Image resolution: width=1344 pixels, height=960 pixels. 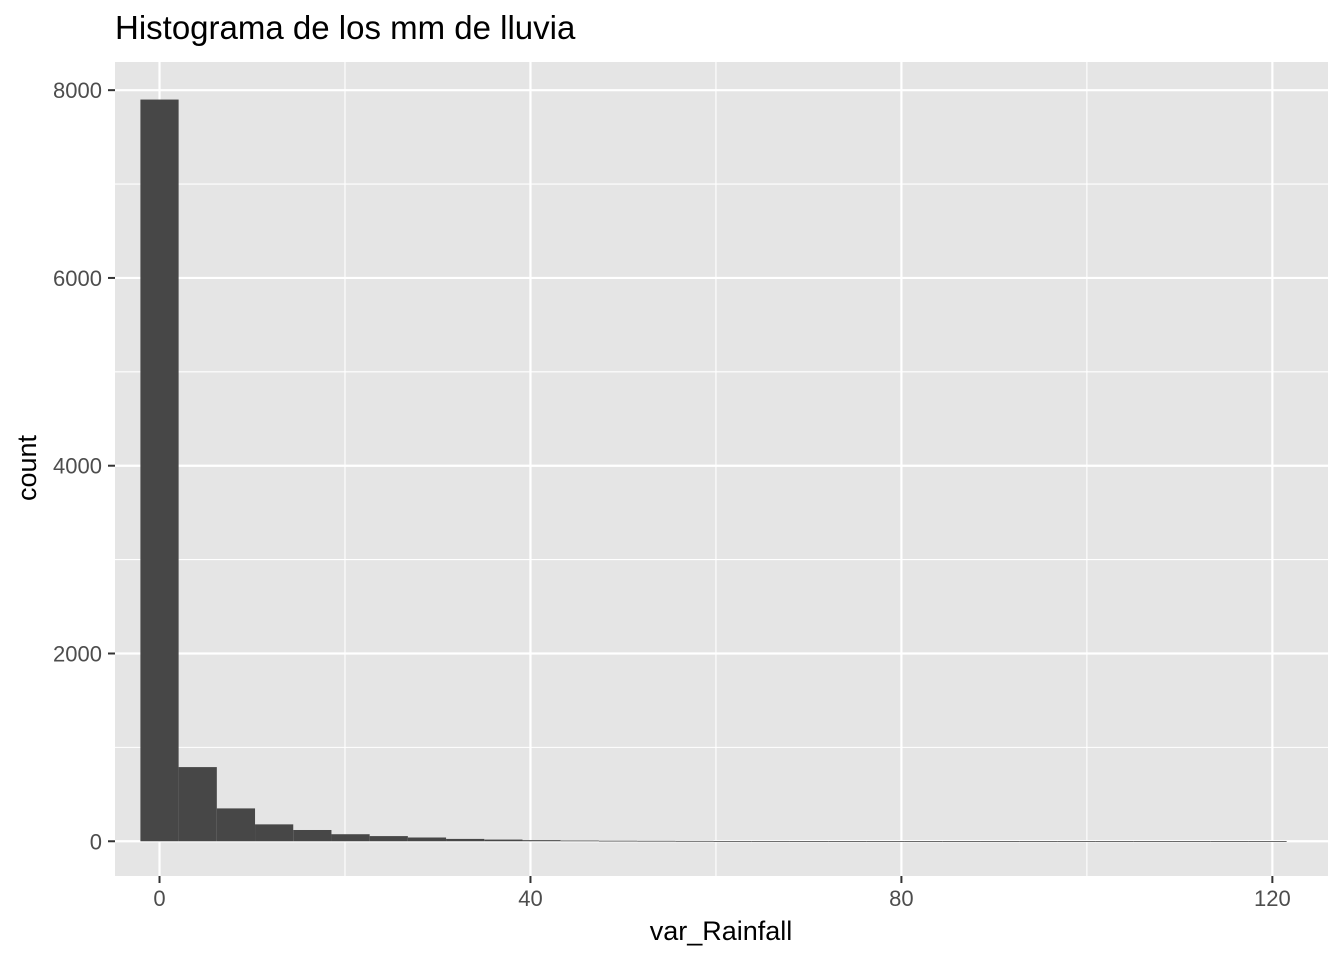 What do you see at coordinates (1272, 898) in the screenshot?
I see `x-tick-label: 120` at bounding box center [1272, 898].